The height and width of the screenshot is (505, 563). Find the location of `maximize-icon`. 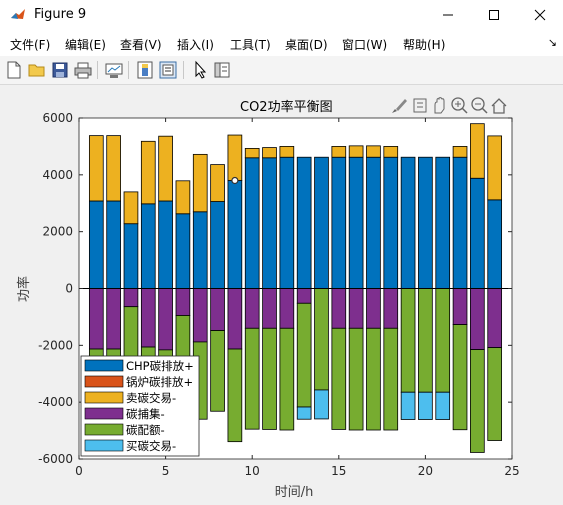

maximize-icon is located at coordinates (494, 15).